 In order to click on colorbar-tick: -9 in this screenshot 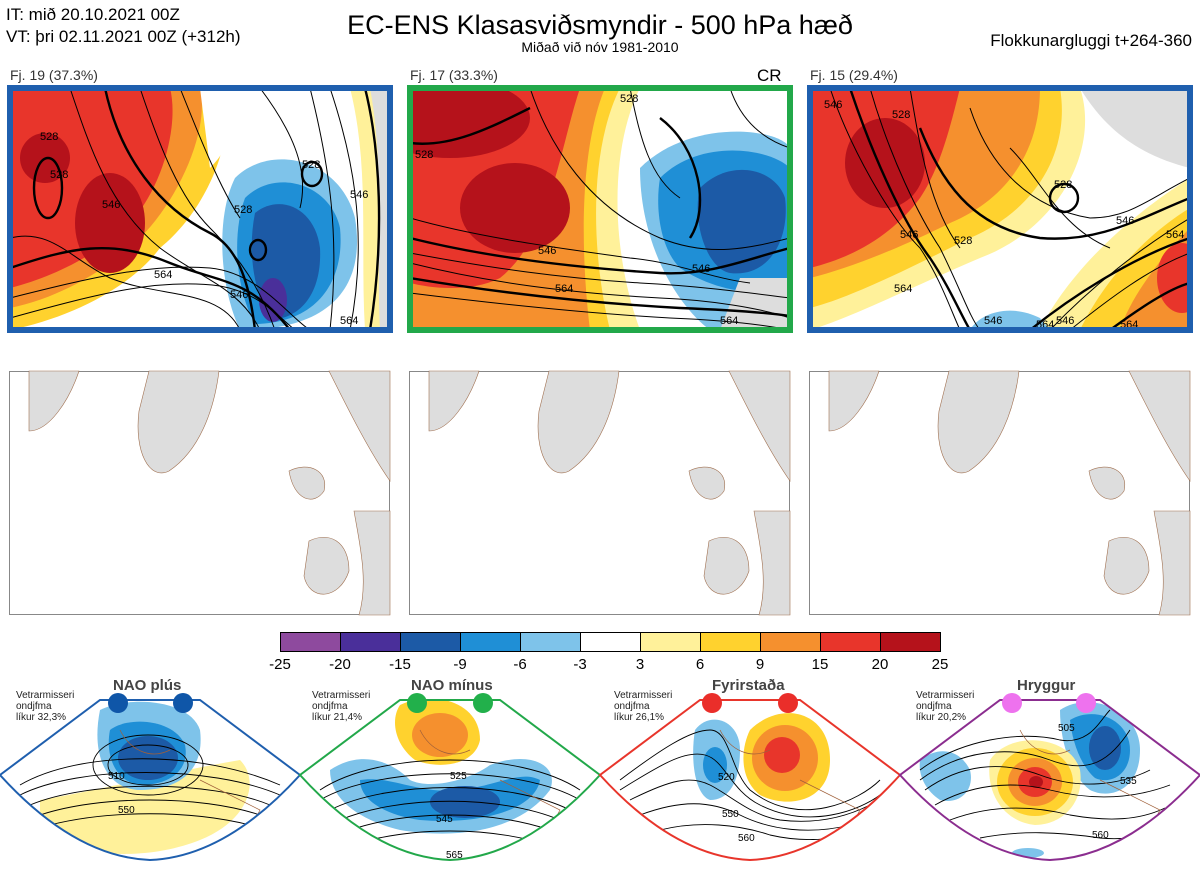, I will do `click(460, 664)`.